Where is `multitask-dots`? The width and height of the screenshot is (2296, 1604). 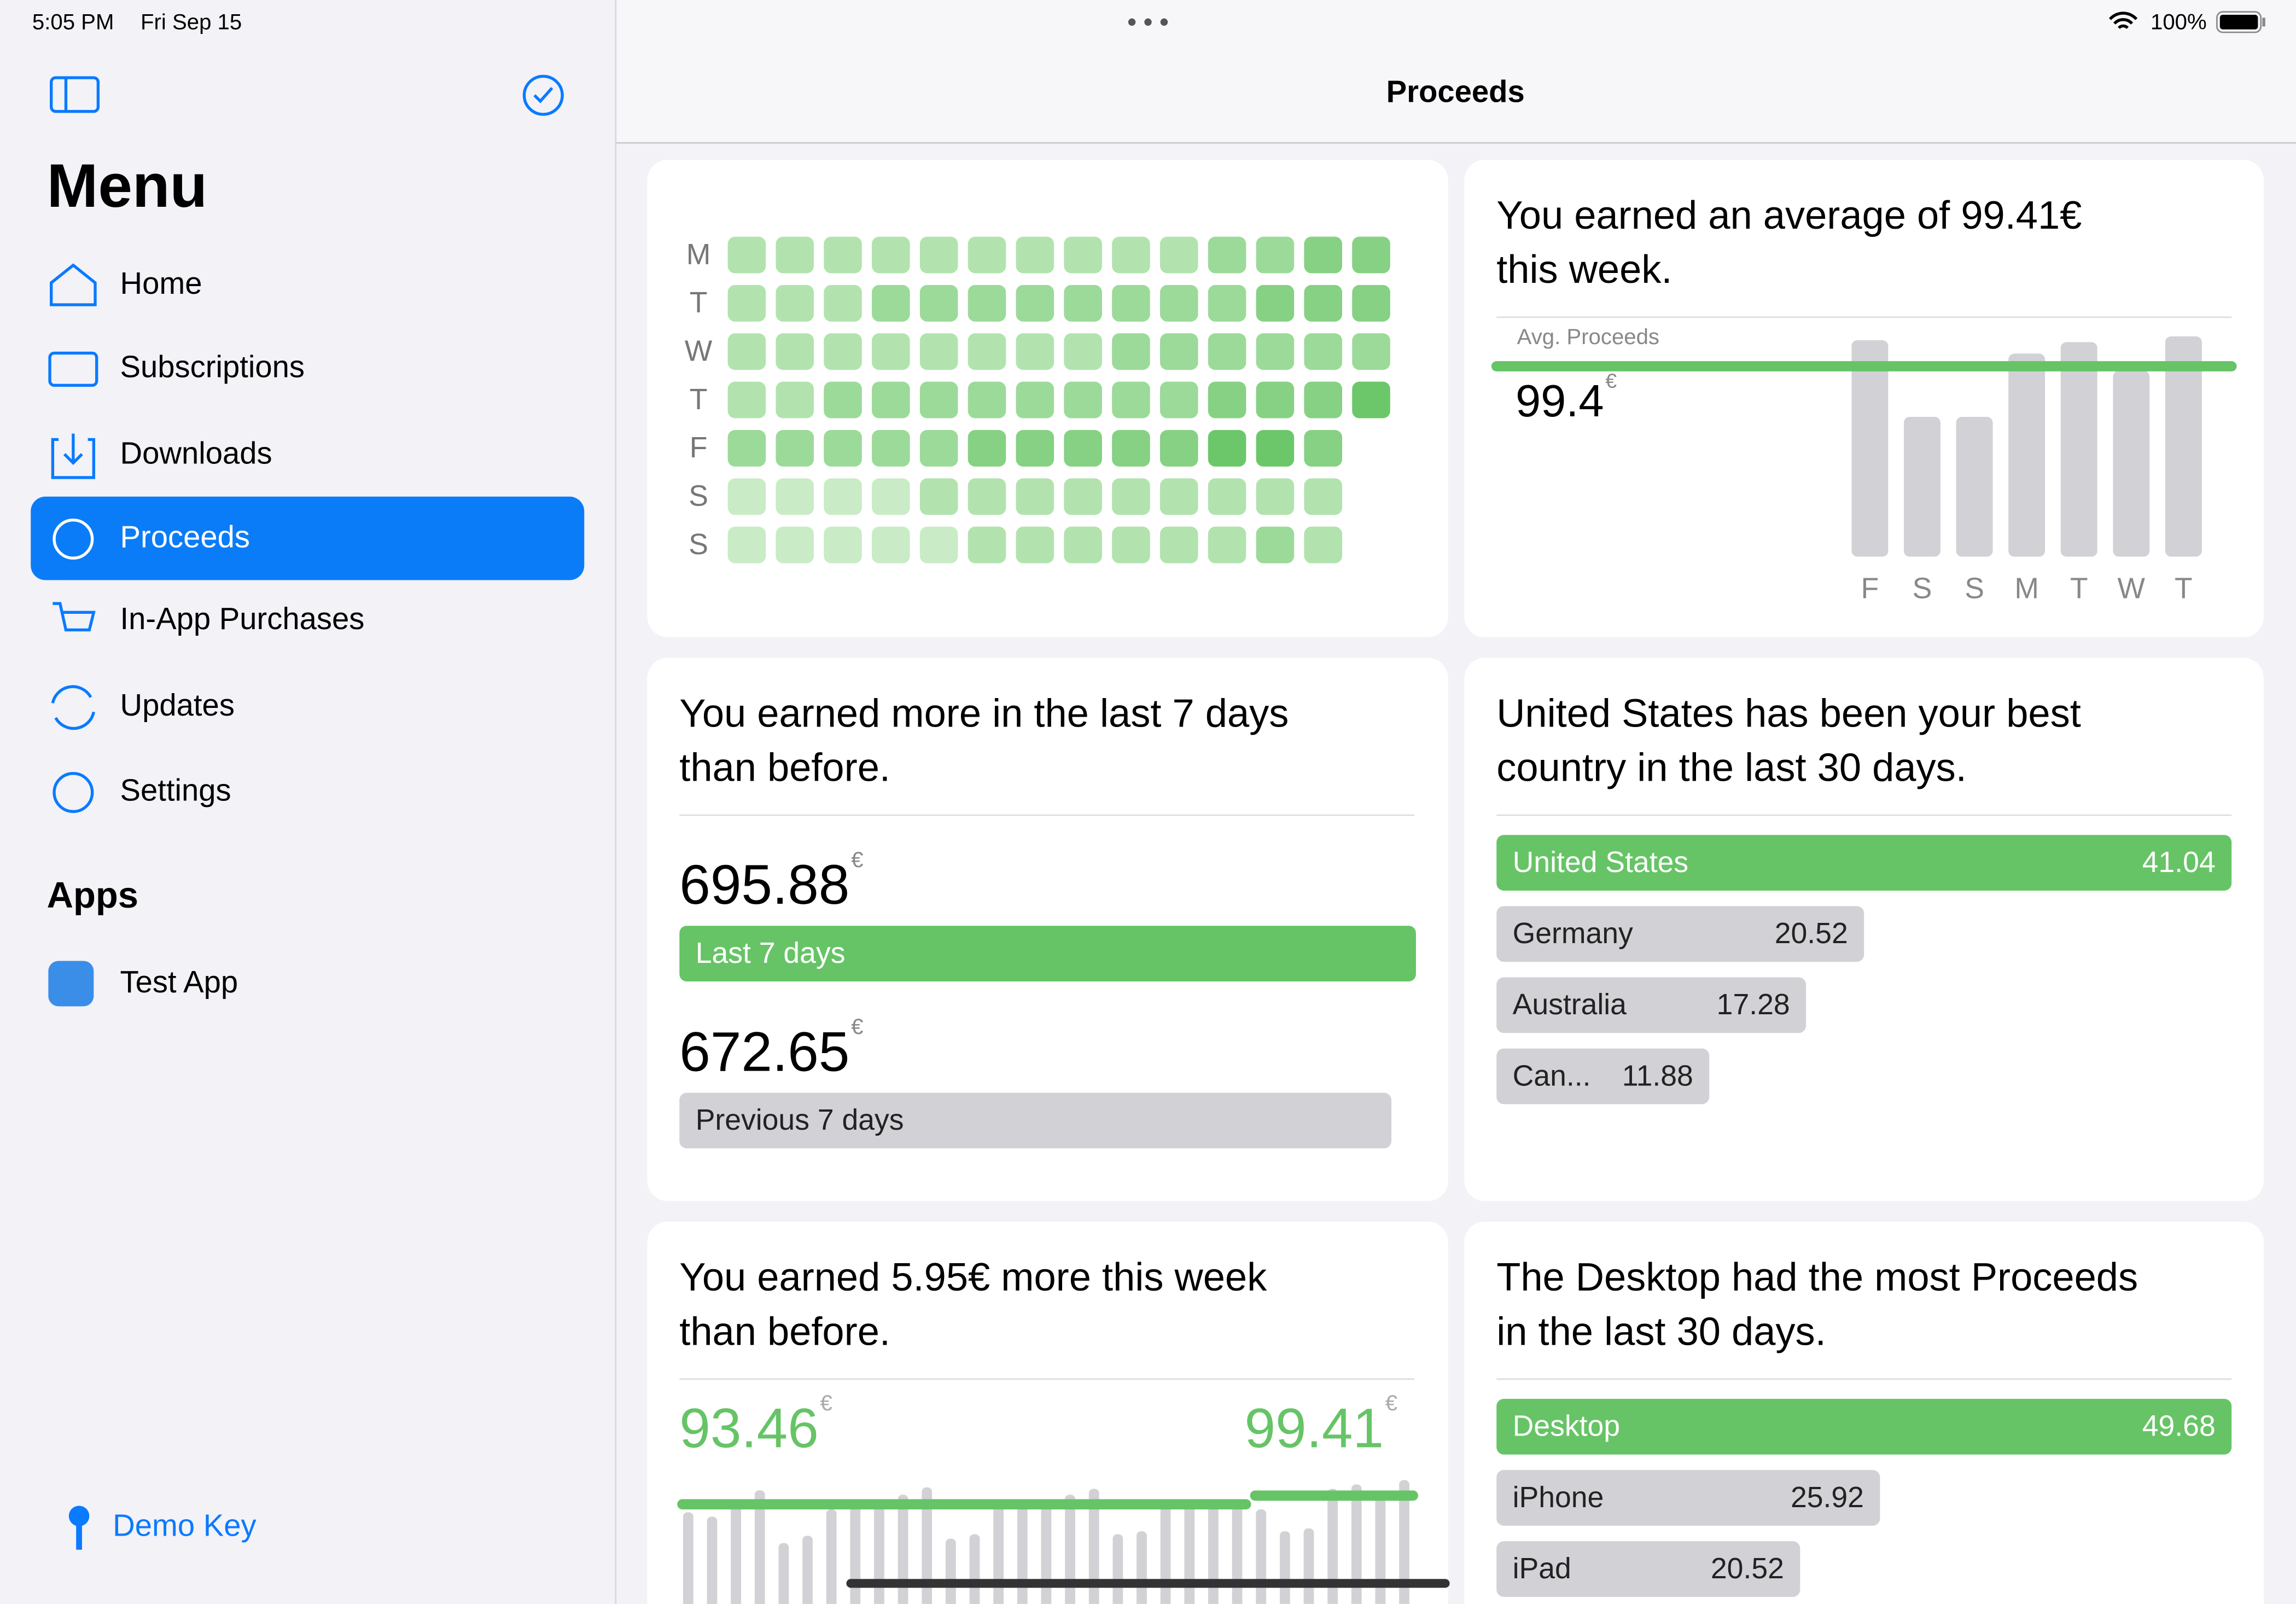 multitask-dots is located at coordinates (1148, 22).